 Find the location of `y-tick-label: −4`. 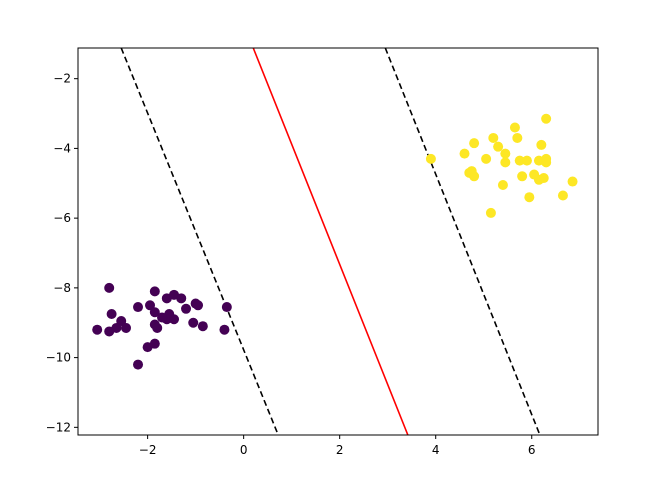

y-tick-label: −4 is located at coordinates (62, 148).